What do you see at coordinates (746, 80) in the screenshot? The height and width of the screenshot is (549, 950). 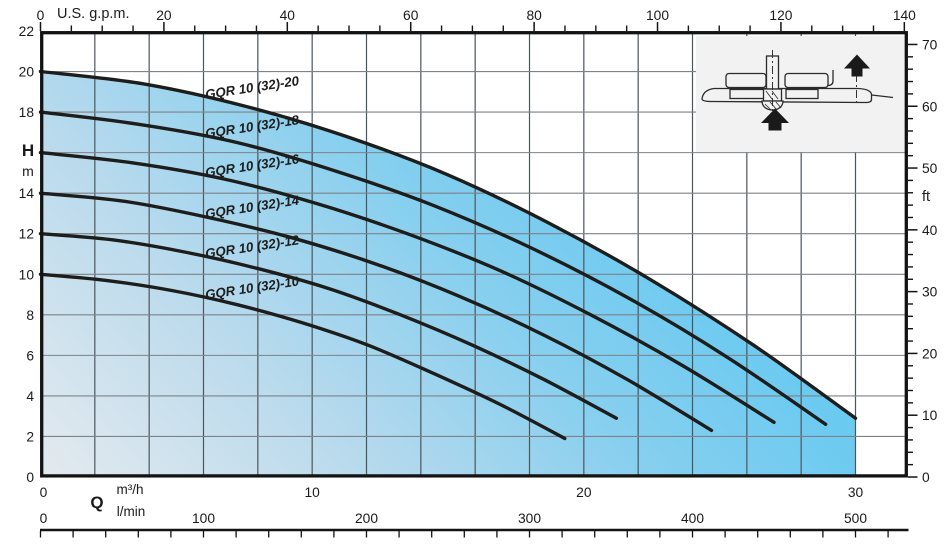 I see `pump-flange-left` at bounding box center [746, 80].